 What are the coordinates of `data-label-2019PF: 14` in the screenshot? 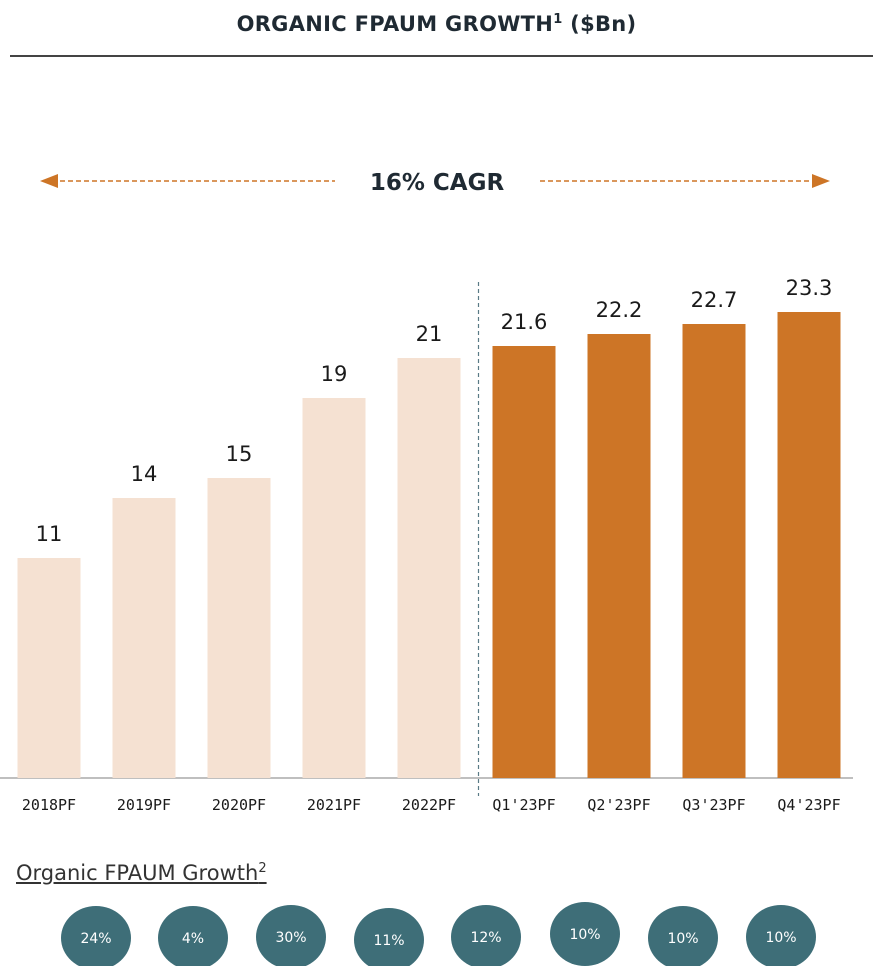 It's located at (144, 474).